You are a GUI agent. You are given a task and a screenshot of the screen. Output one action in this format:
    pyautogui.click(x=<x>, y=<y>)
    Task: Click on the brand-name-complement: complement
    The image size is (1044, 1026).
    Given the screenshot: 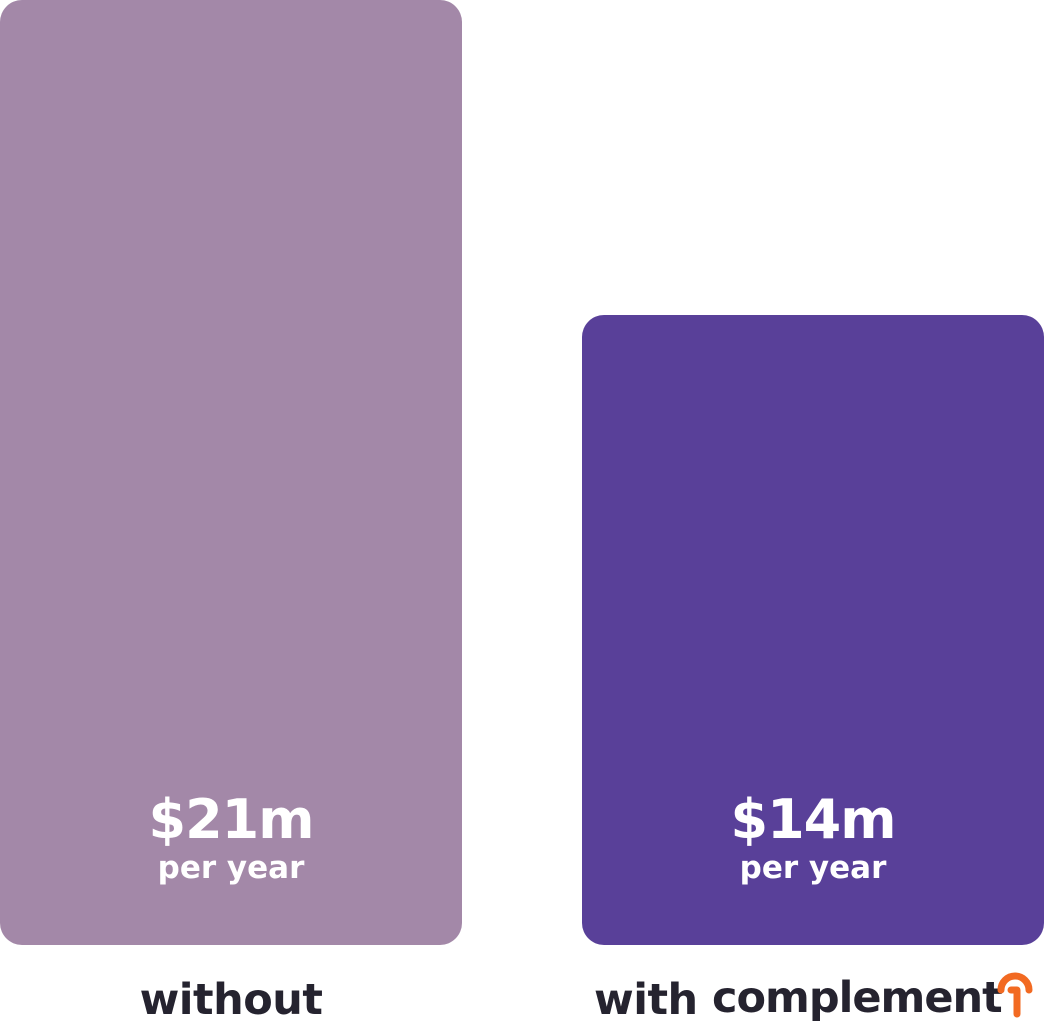 What is the action you would take?
    pyautogui.click(x=857, y=998)
    